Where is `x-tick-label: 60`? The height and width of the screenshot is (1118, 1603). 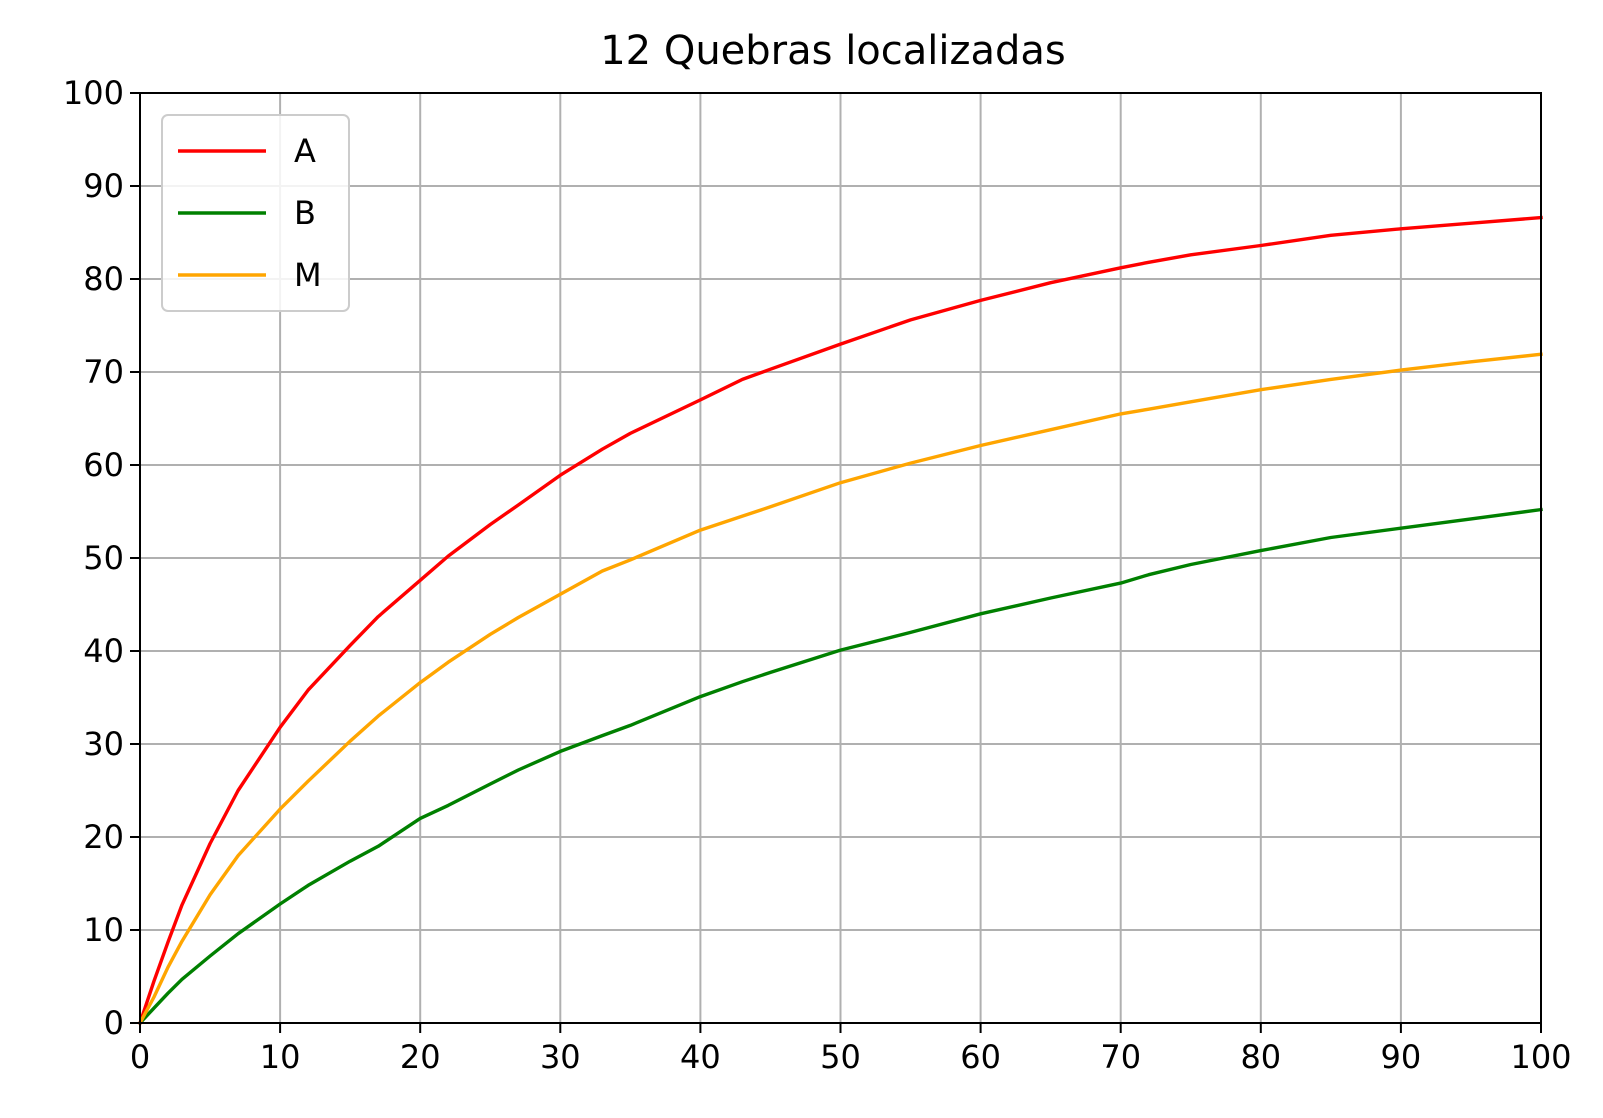
x-tick-label: 60 is located at coordinates (980, 1057).